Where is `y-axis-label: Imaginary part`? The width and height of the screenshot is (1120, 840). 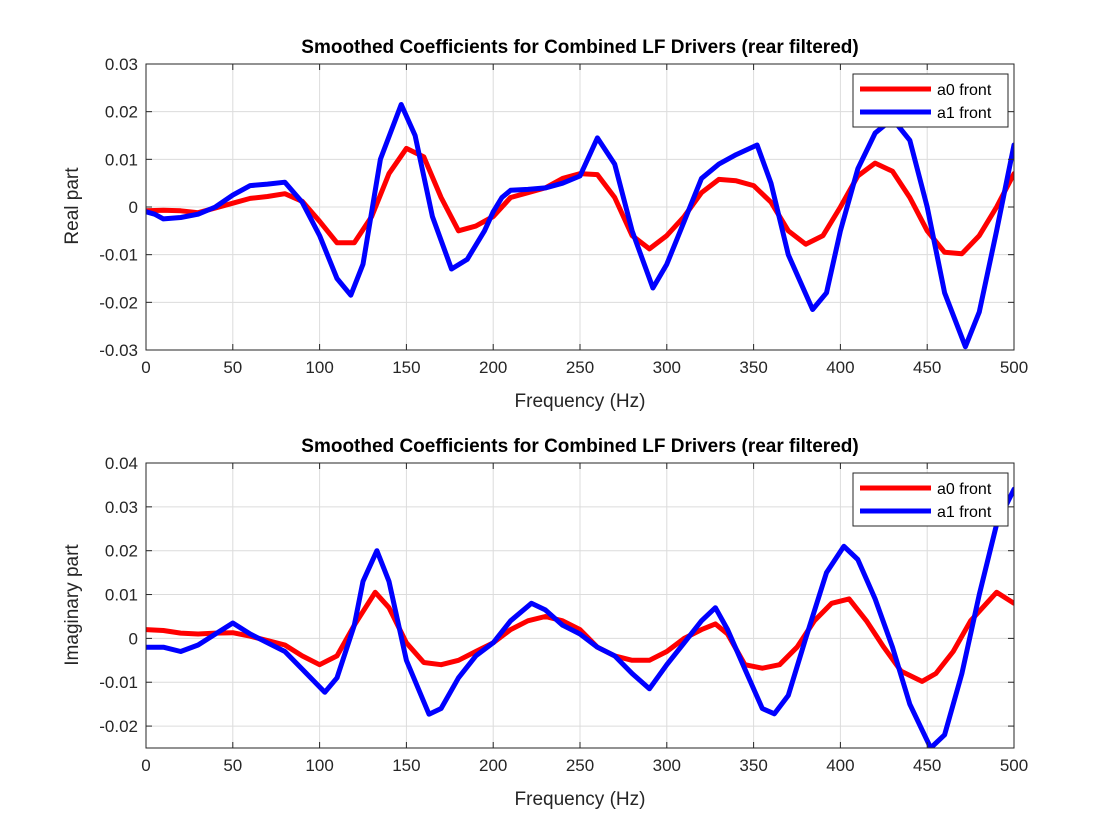 y-axis-label: Imaginary part is located at coordinates (72, 605).